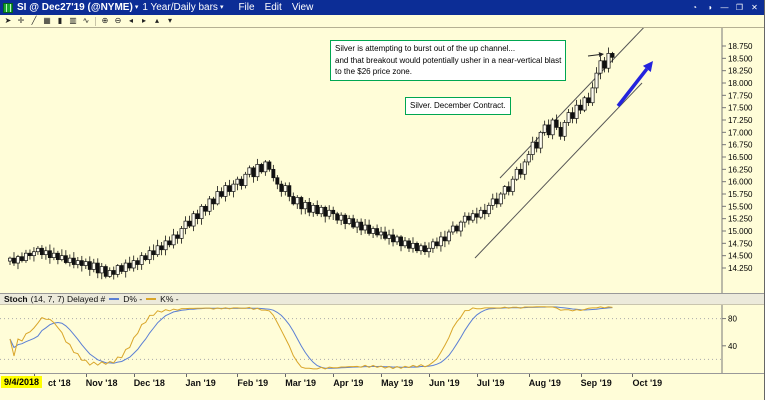 This screenshot has width=765, height=400. Describe the element at coordinates (156, 20) in the screenshot. I see `up-arrow-icon: ▴` at that location.